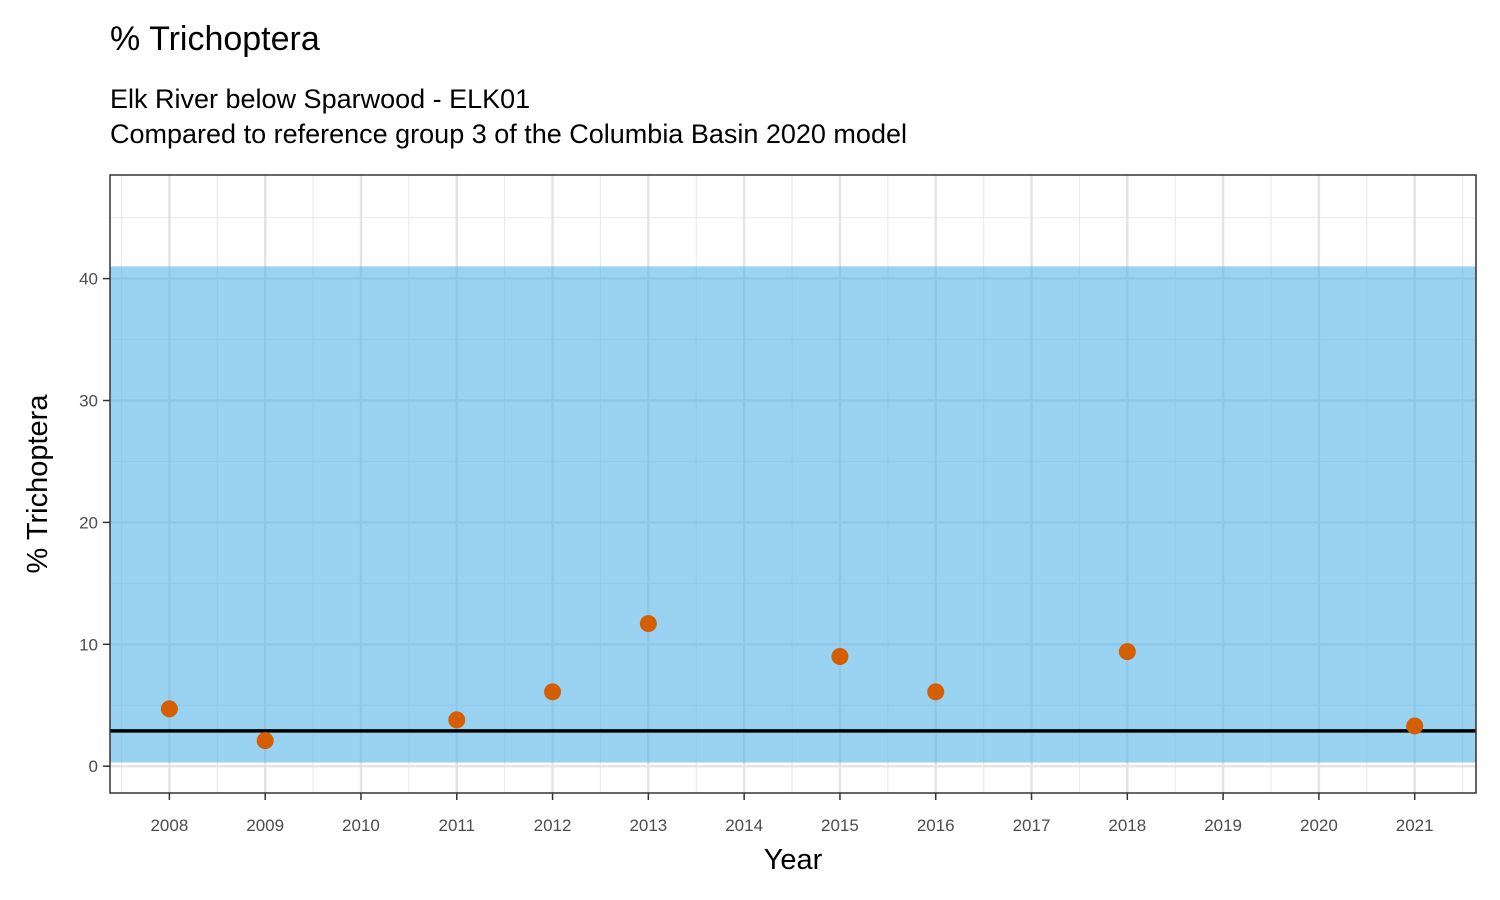 This screenshot has height=900, width=1500. Describe the element at coordinates (1127, 825) in the screenshot. I see `x-tick-label: 2018` at that location.